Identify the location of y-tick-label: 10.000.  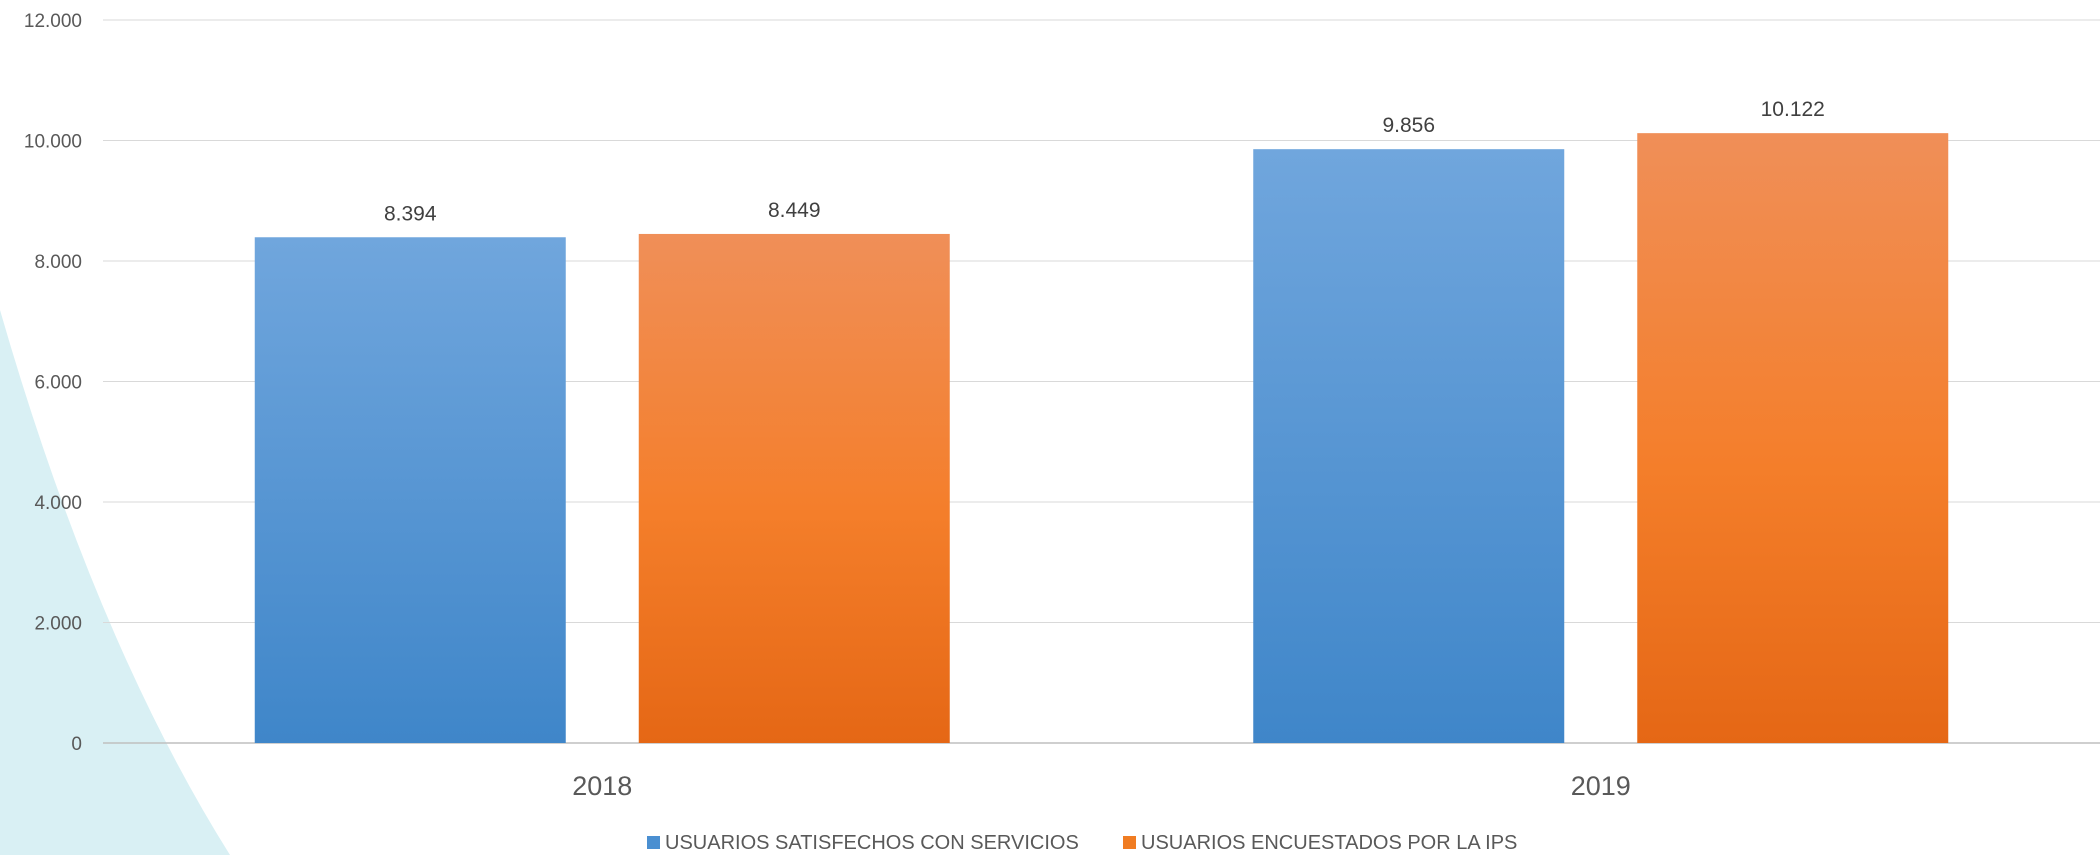
(53, 142).